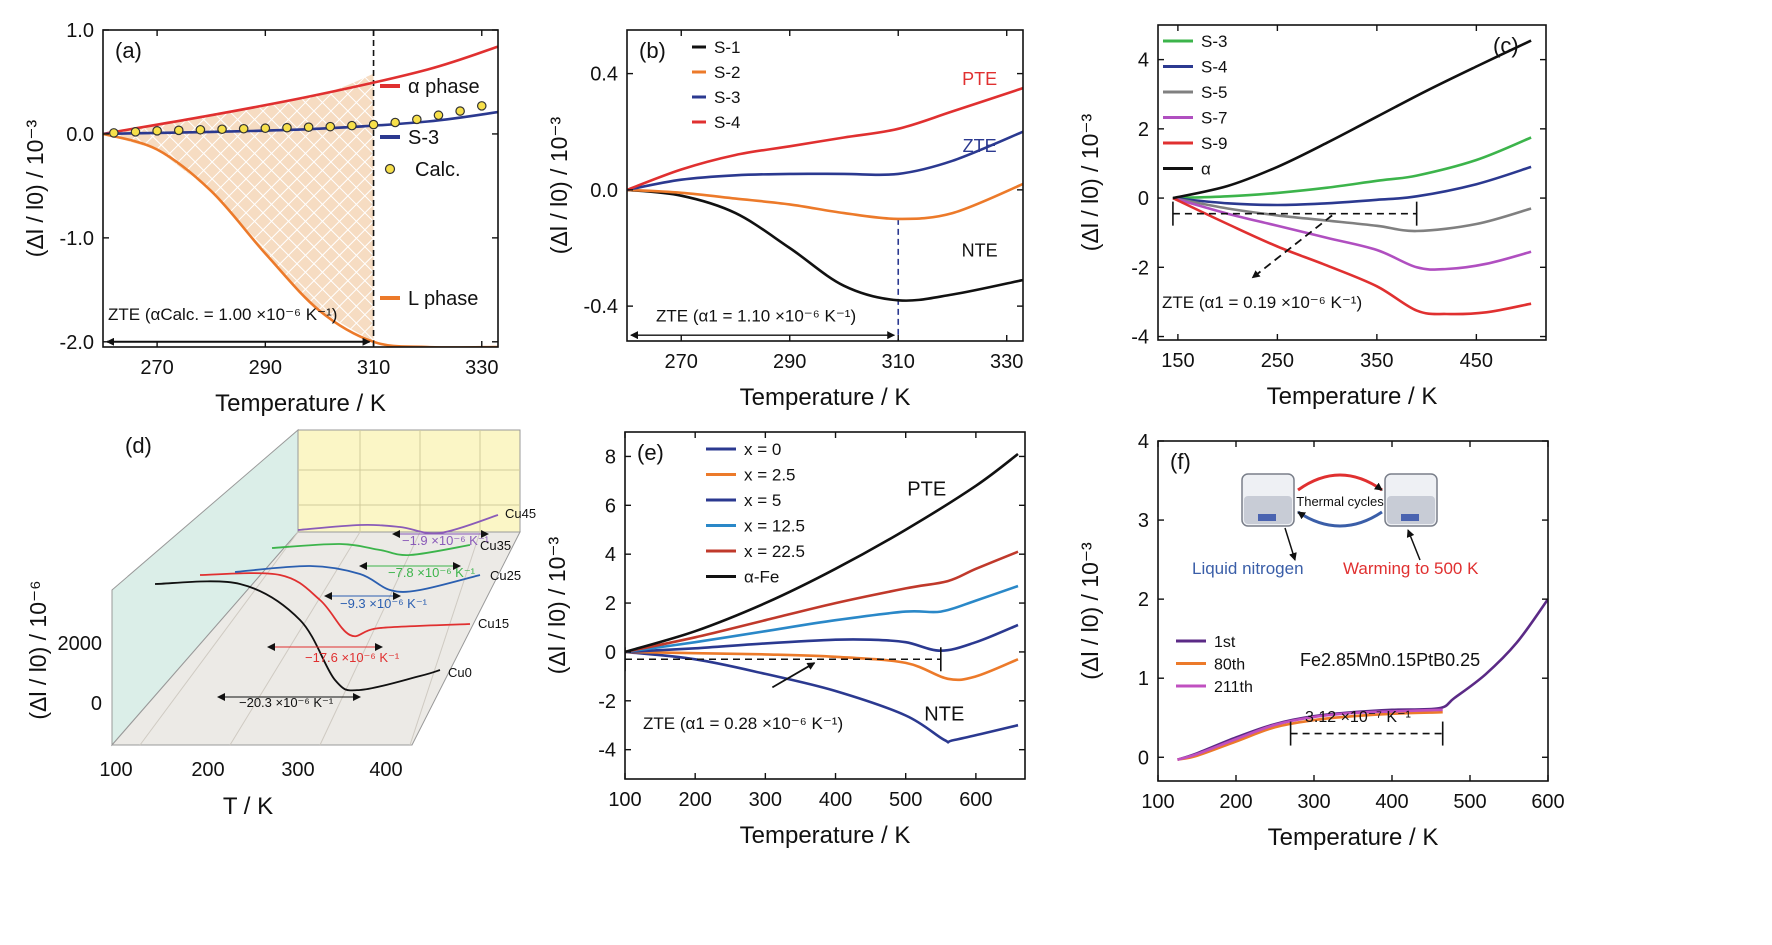 The image size is (1772, 945). I want to click on legend-label: x = 12.5, so click(774, 526).